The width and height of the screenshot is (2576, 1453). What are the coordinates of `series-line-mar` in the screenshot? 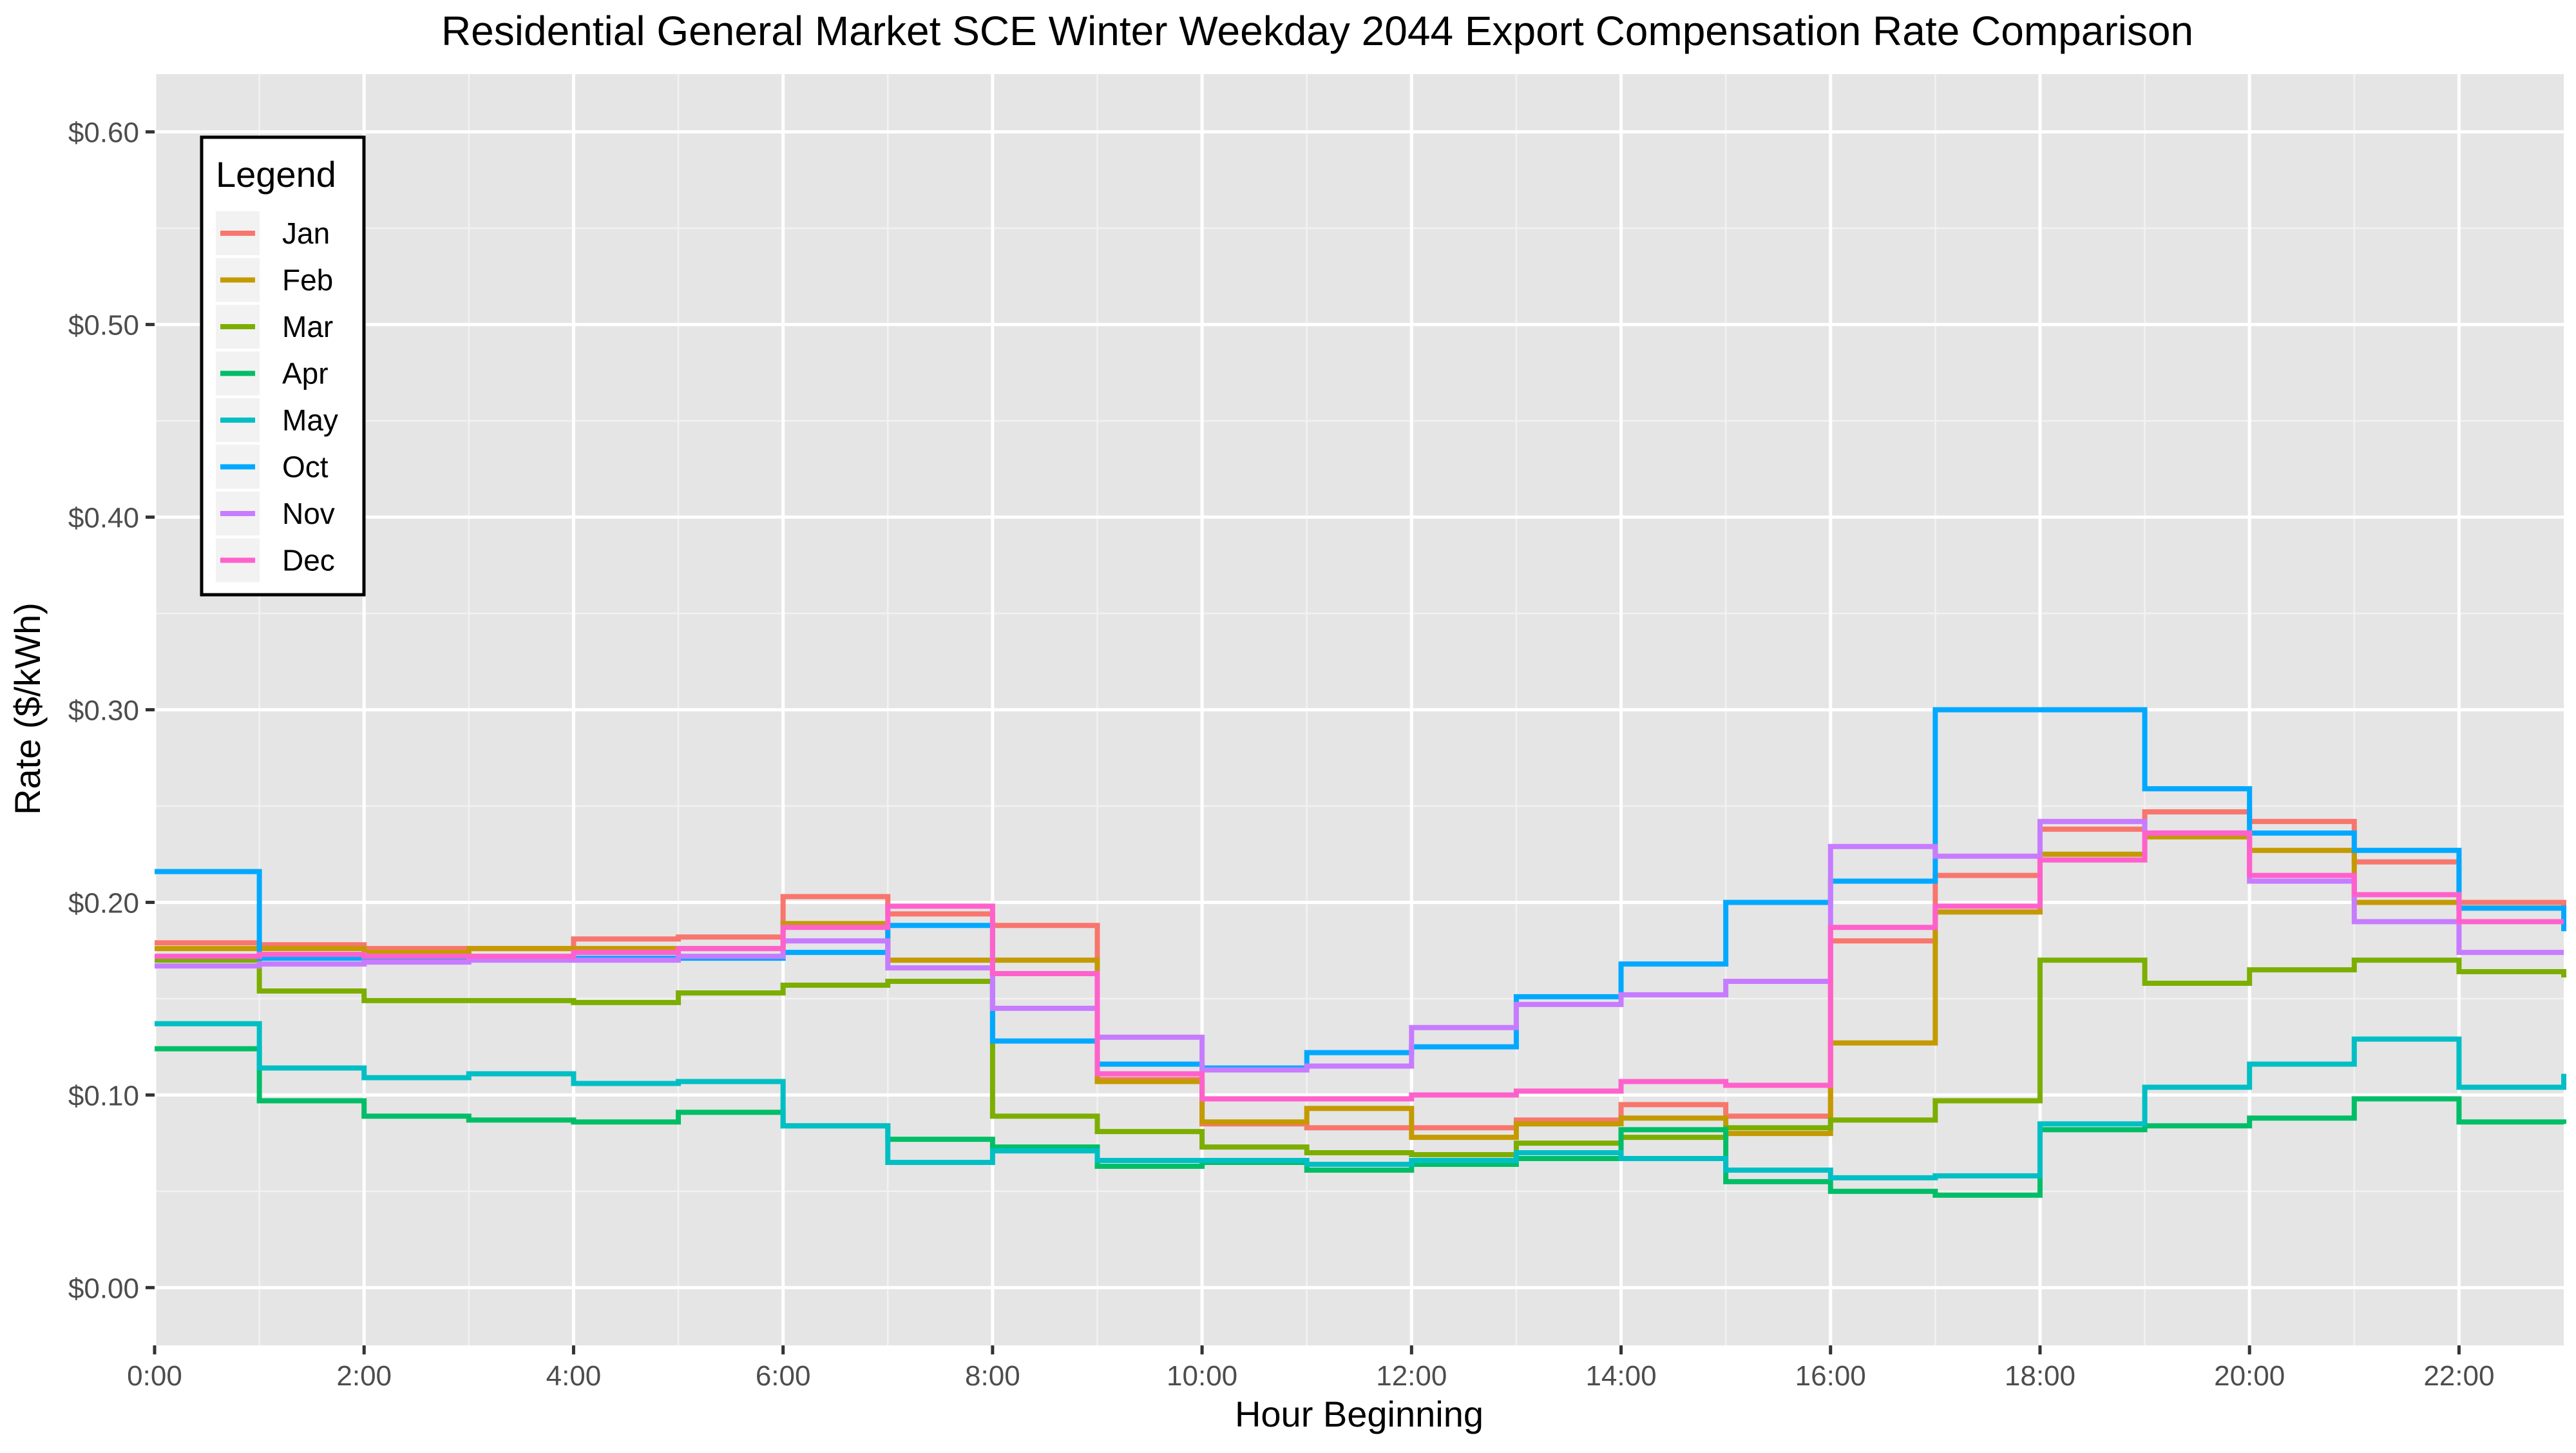 It's located at (1360, 1057).